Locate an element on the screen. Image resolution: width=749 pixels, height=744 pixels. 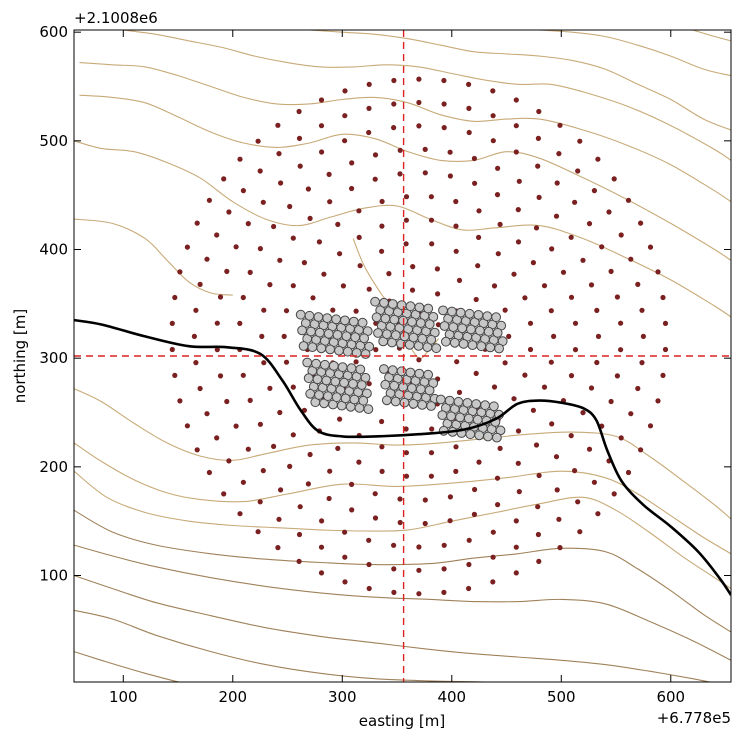
x-tick-label: 300 is located at coordinates (342, 697).